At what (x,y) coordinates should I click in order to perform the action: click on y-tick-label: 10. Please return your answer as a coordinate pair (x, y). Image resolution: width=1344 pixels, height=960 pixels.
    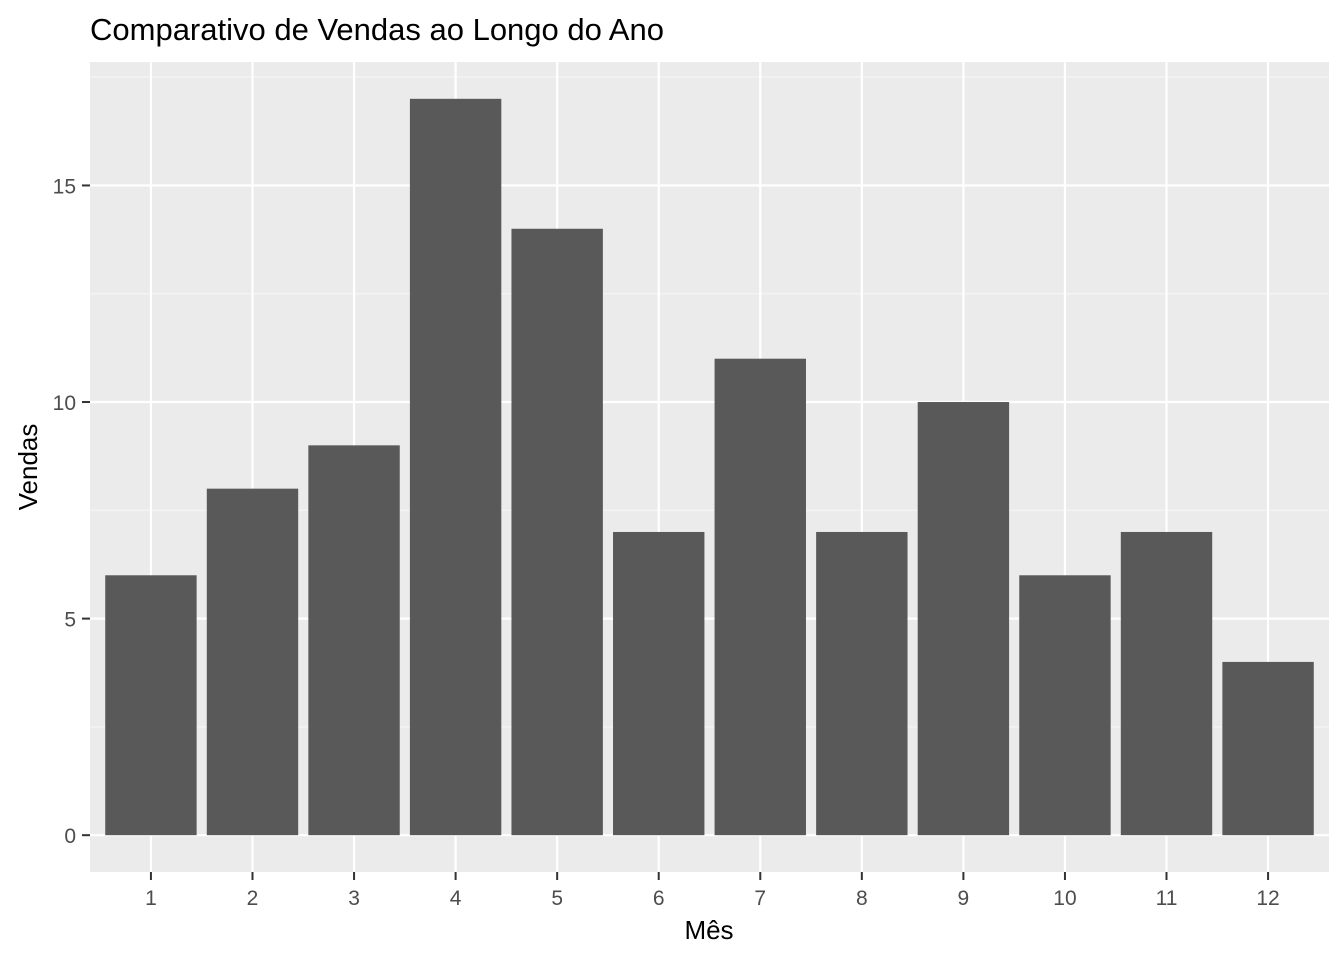
    Looking at the image, I should click on (64, 403).